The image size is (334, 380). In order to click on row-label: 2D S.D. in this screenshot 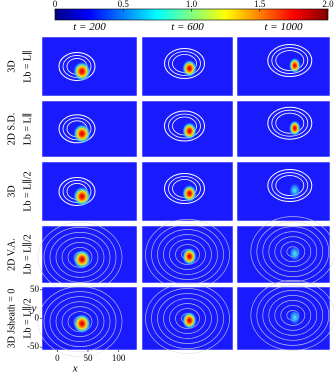, I will do `click(11, 129)`.